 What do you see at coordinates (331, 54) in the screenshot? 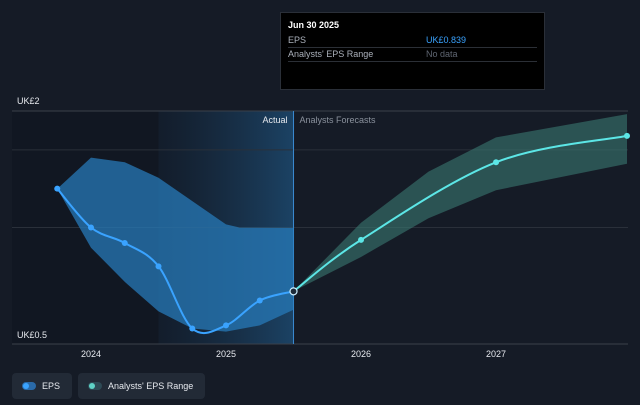
I see `tooltip-range-label: Analysts' EPS Range` at bounding box center [331, 54].